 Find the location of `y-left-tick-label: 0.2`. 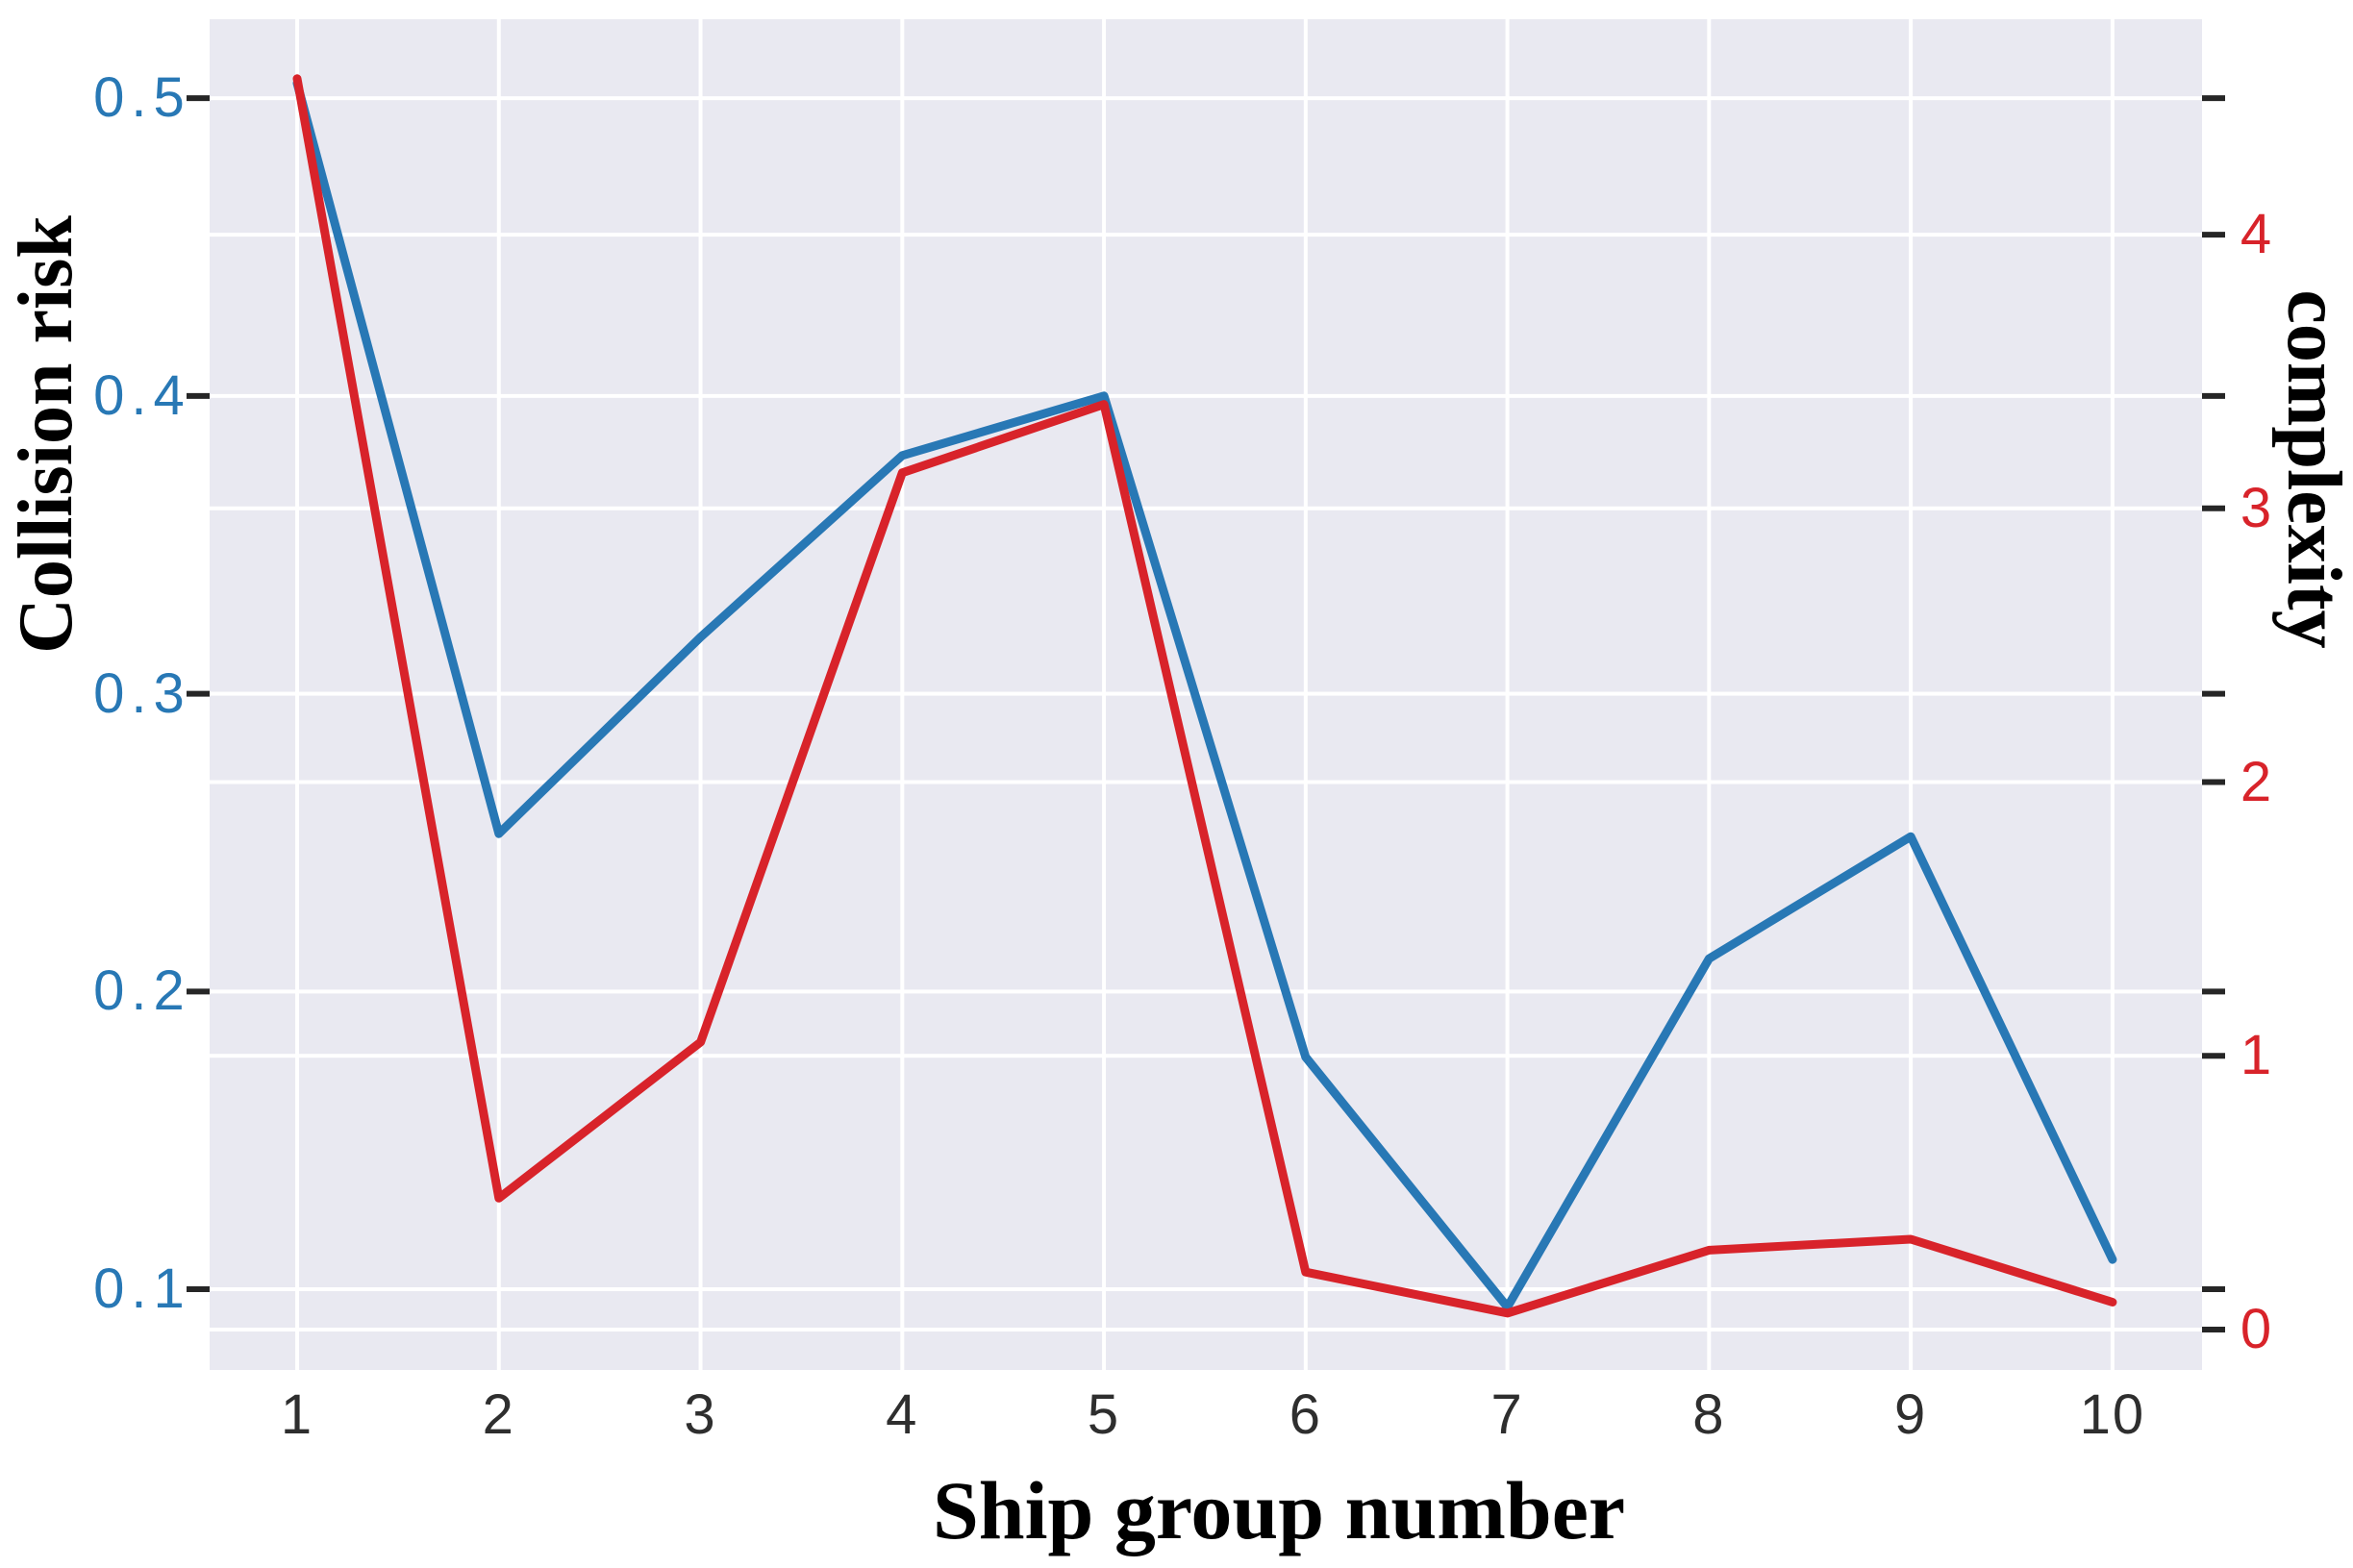

y-left-tick-label: 0.2 is located at coordinates (142, 991).